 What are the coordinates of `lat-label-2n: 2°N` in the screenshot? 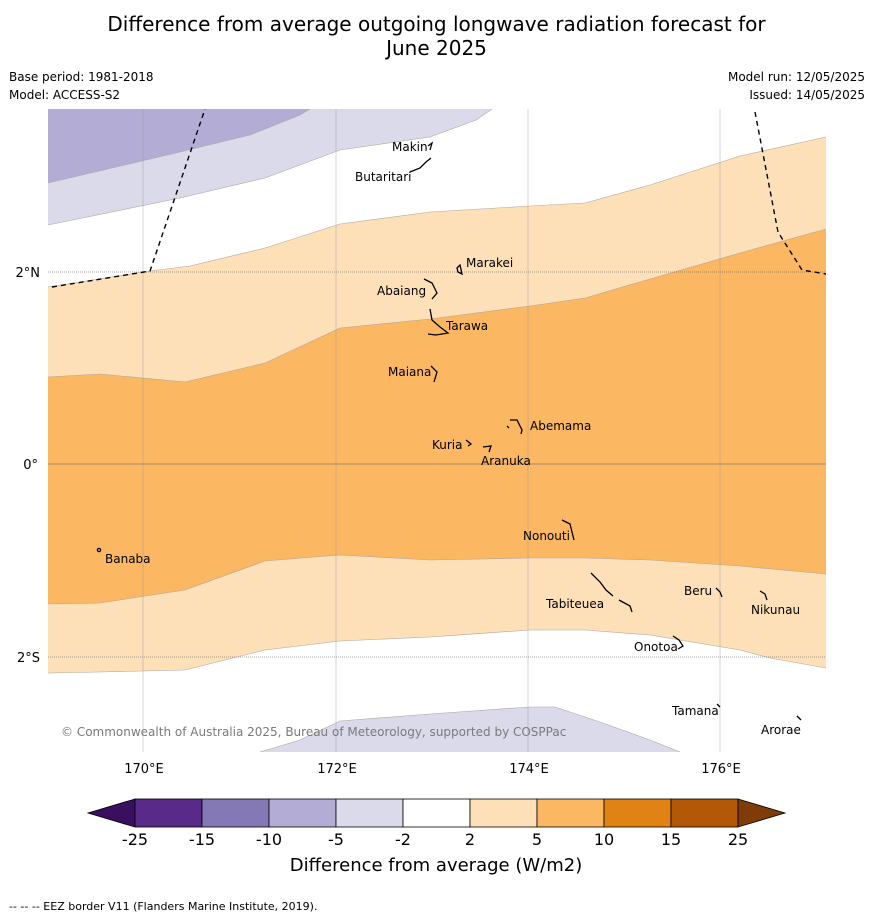 It's located at (28, 273).